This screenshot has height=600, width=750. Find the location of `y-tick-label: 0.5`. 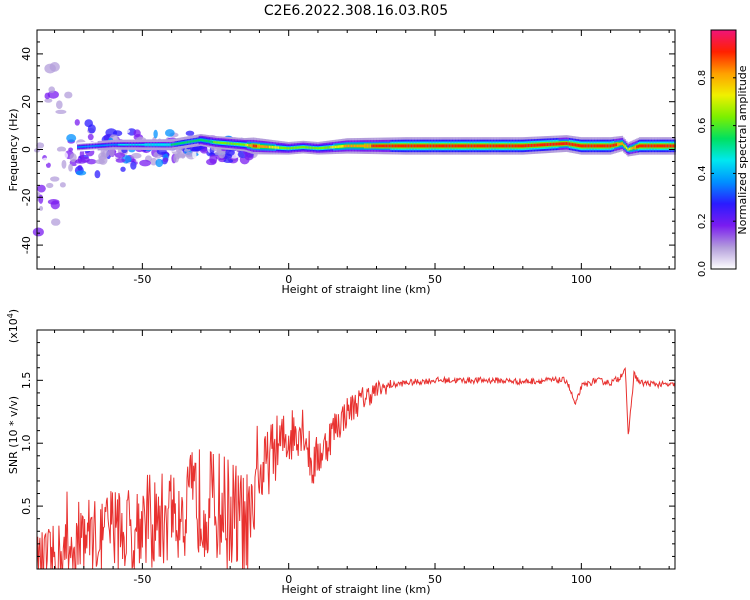

y-tick-label: 0.5 is located at coordinates (26, 505).